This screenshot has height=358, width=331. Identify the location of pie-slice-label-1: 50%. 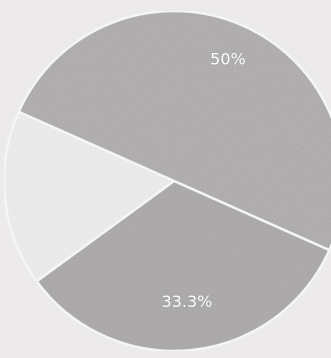
(228, 58).